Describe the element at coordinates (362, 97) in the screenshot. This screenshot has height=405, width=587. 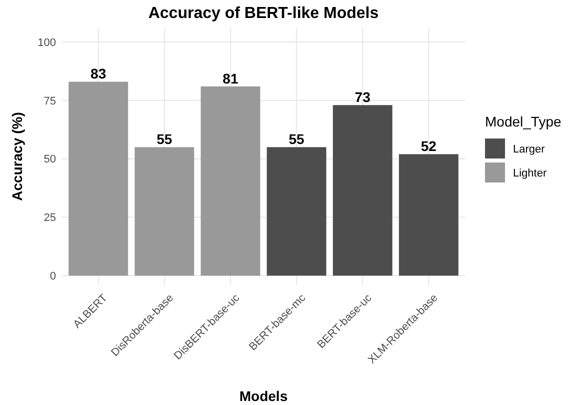
I see `data-label: 73` at that location.